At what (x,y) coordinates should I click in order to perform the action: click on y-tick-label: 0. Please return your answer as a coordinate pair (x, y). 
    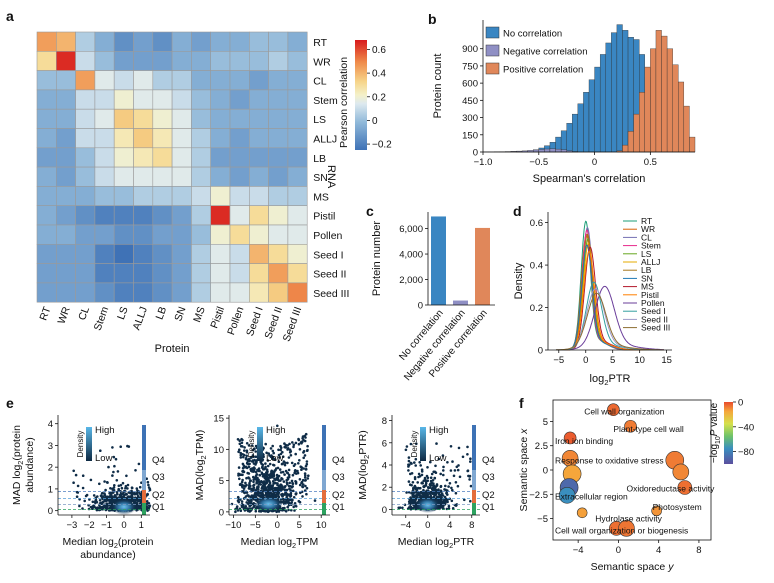
    Looking at the image, I should click on (384, 510).